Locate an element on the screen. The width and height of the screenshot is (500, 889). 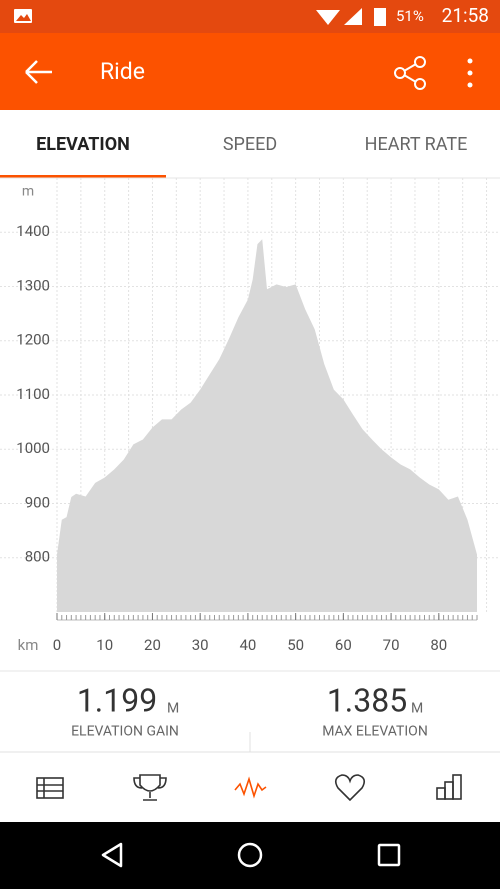
tab: SPEED is located at coordinates (250, 144).